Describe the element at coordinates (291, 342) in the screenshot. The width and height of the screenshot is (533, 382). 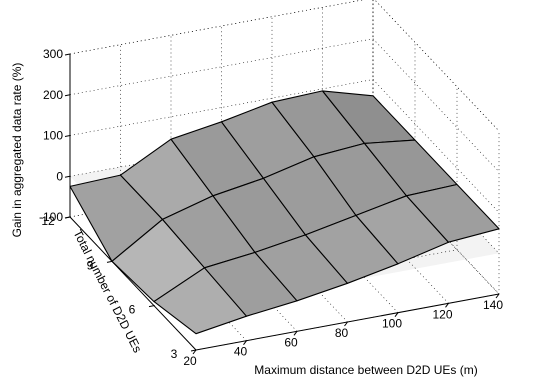
I see `x-tick-label: 60` at that location.